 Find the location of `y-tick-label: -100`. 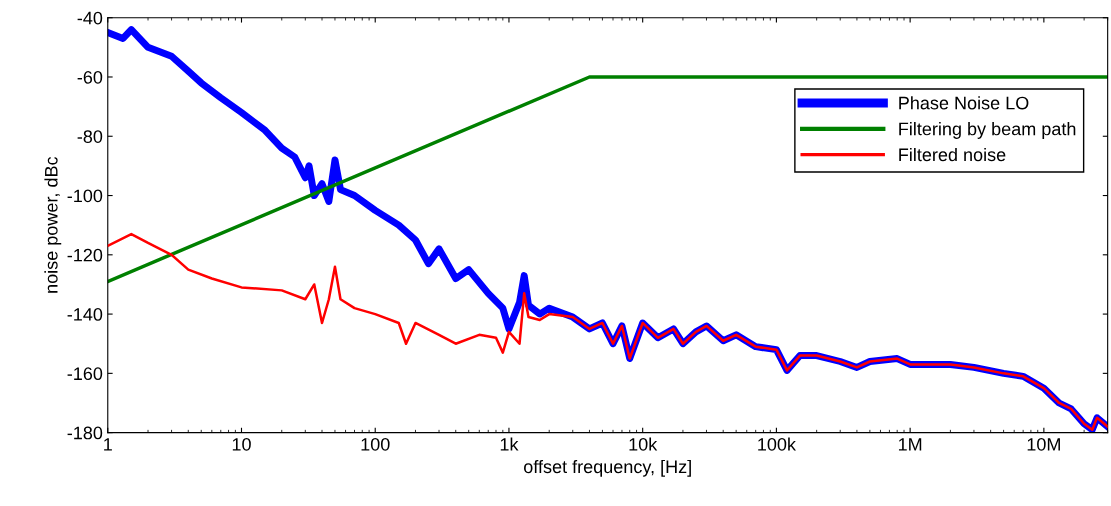

y-tick-label: -100 is located at coordinates (85, 196).